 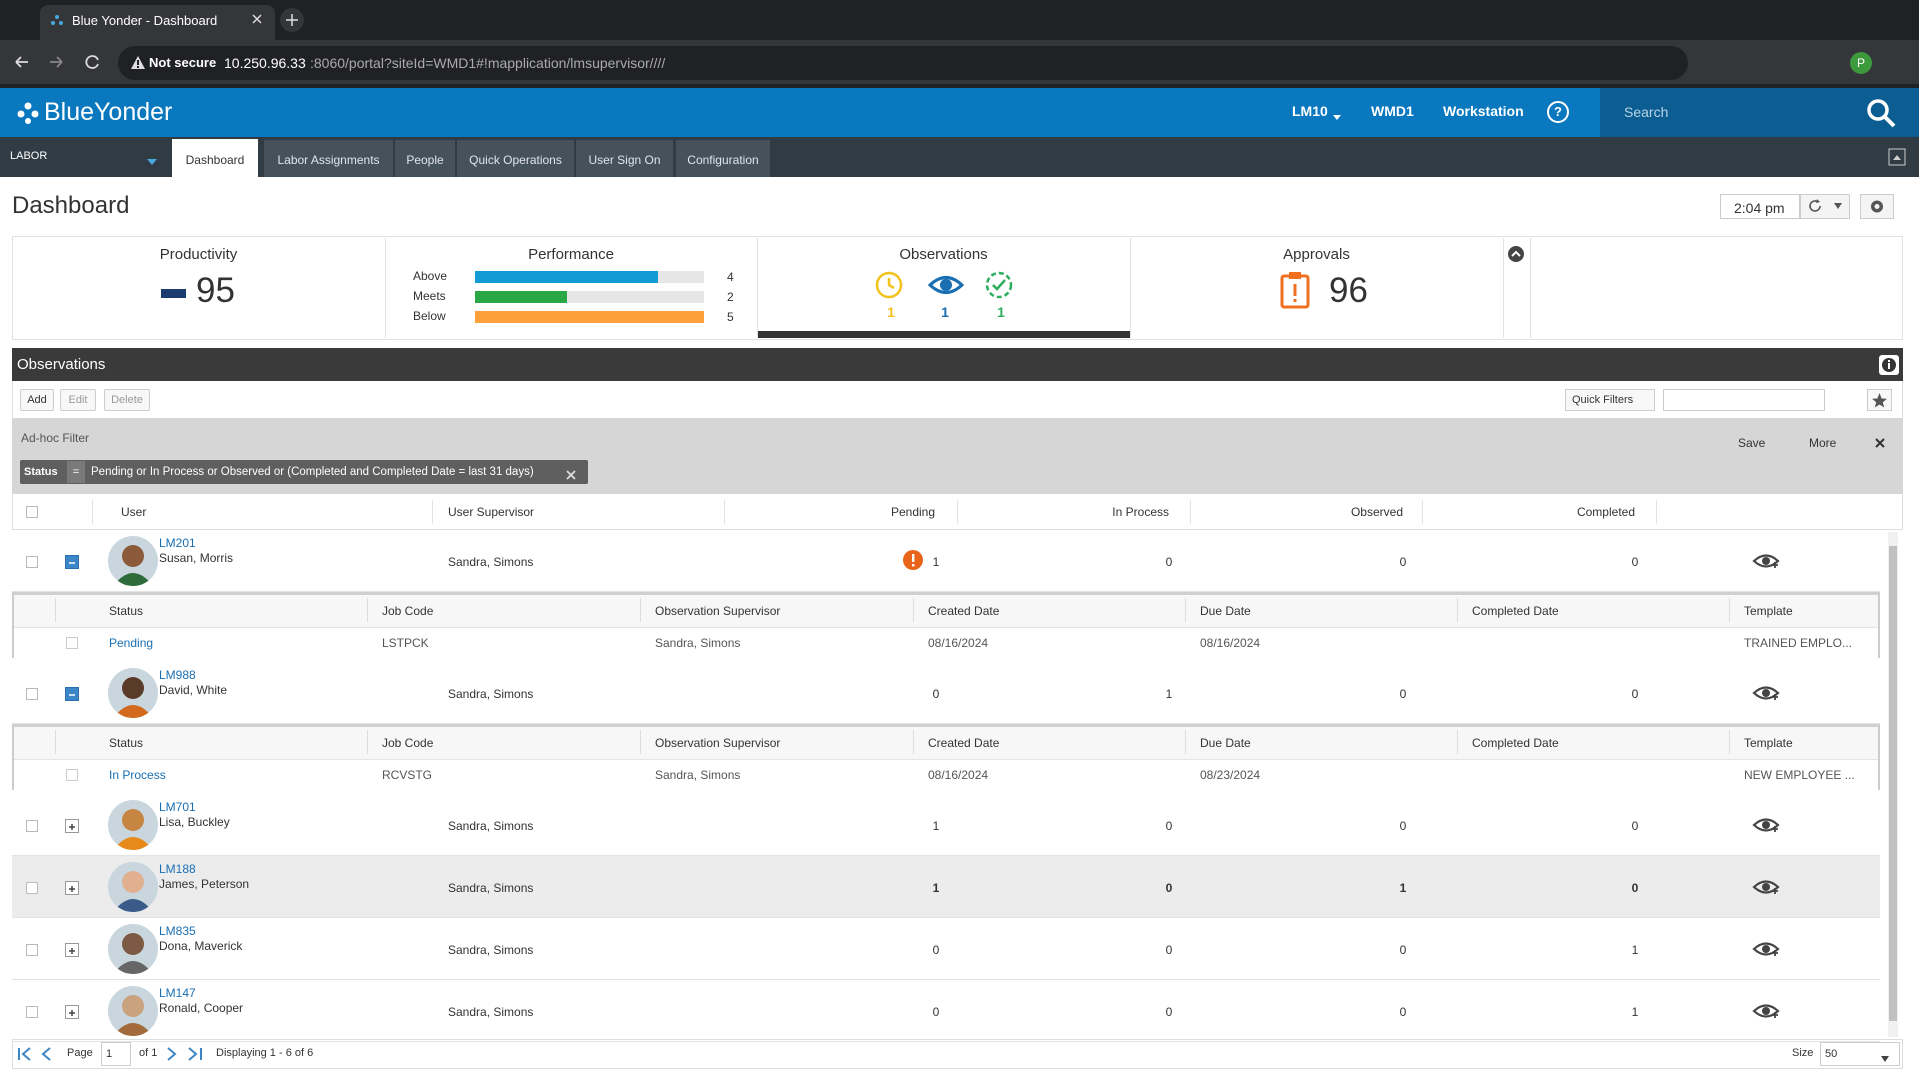 I want to click on chip-close, so click(x=571, y=473).